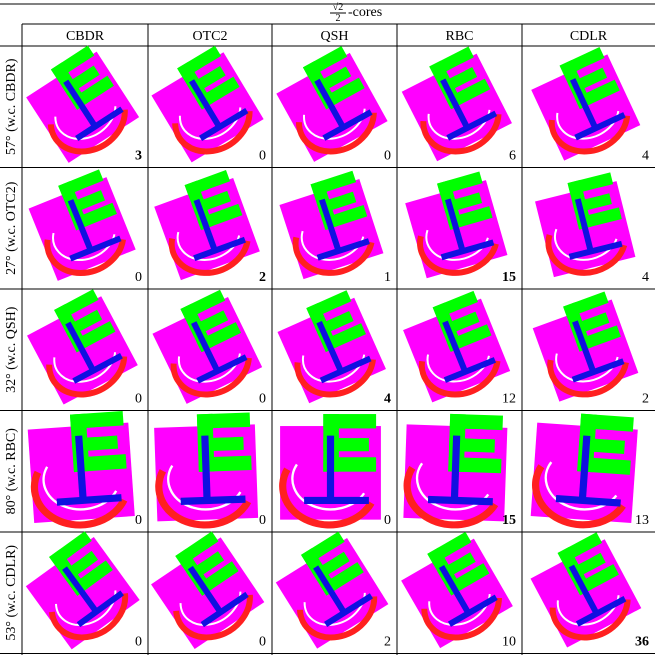 This screenshot has height=655, width=655. I want to click on column-header: RBC, so click(459, 36).